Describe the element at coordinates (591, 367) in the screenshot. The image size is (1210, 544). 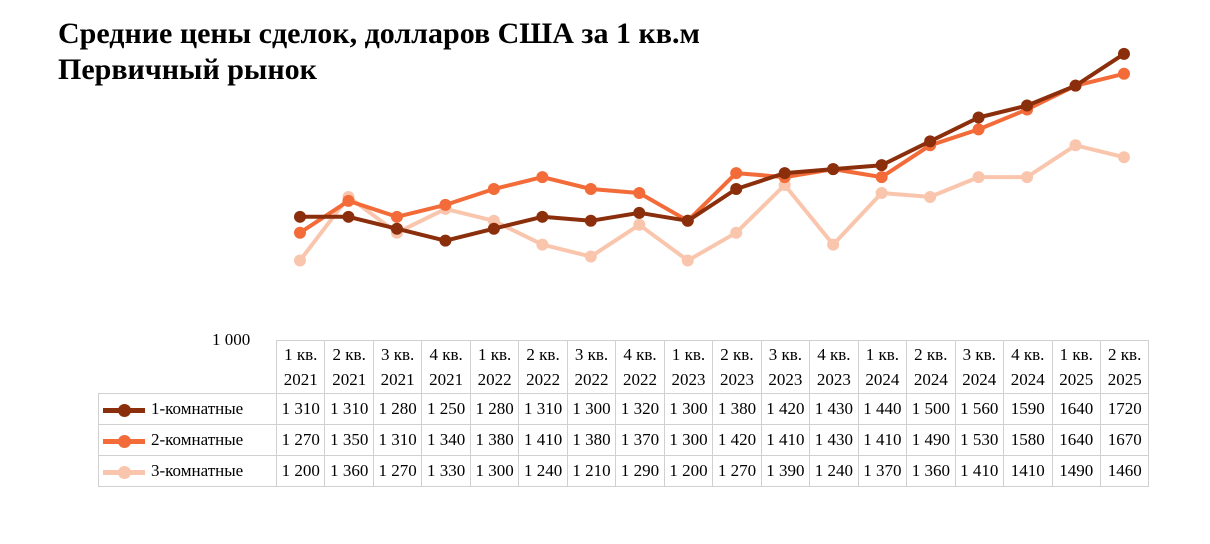
I see `x-tick-label: 3 кв. 2022` at that location.